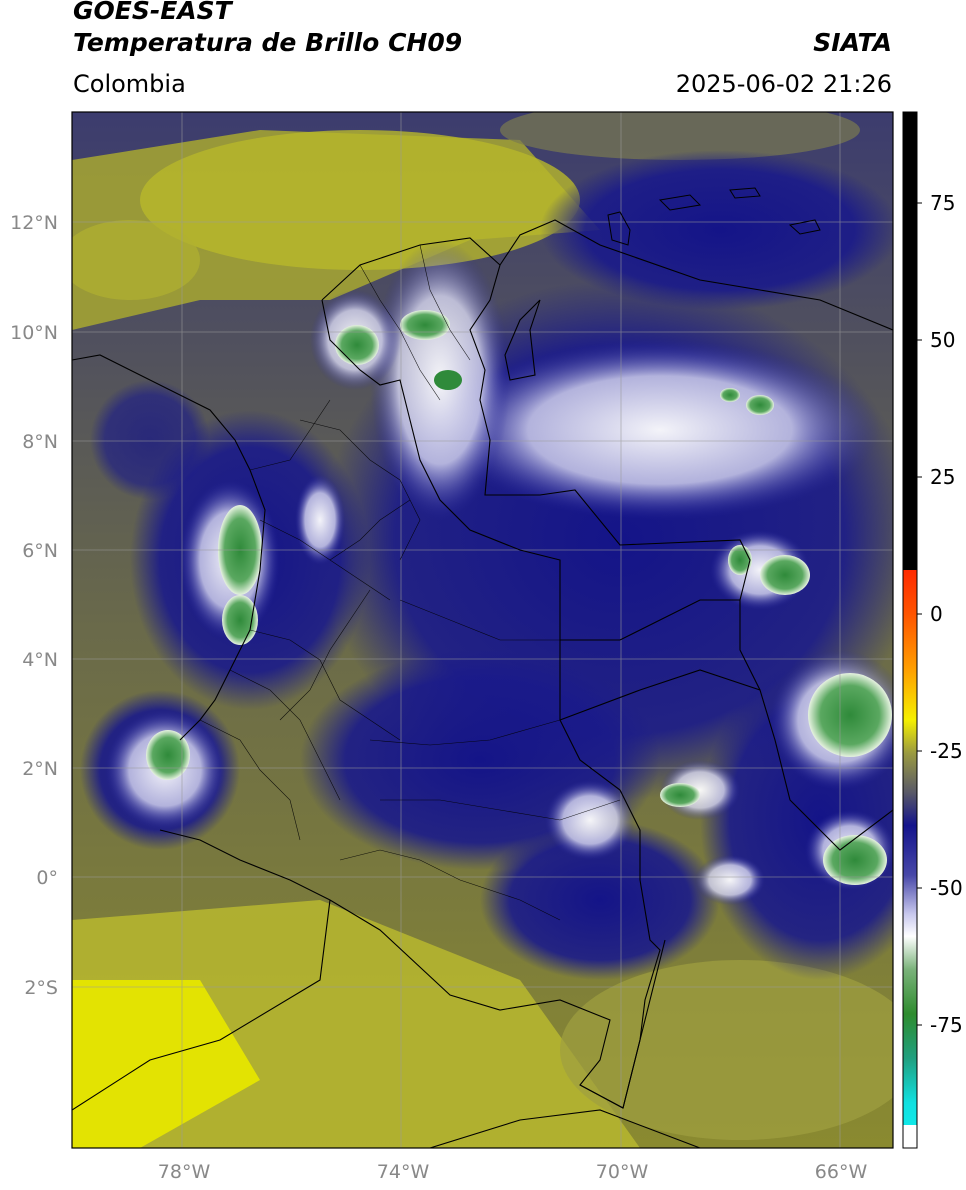 The image size is (966, 1190). I want to click on colorbar-tick: -50, so click(946, 888).